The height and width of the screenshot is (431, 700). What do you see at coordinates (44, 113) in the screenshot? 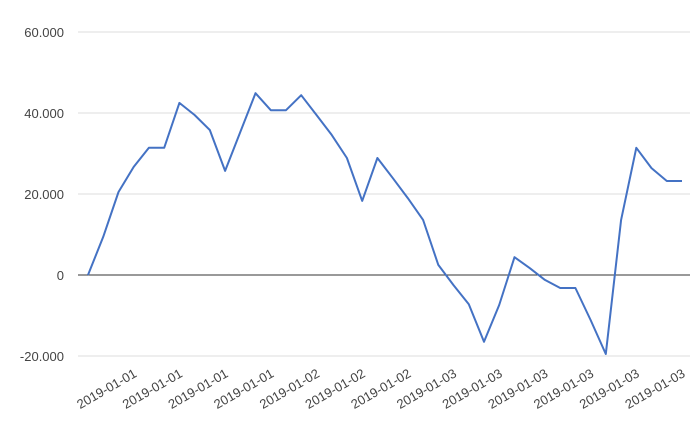
I see `y-tick-label: 40.000` at bounding box center [44, 113].